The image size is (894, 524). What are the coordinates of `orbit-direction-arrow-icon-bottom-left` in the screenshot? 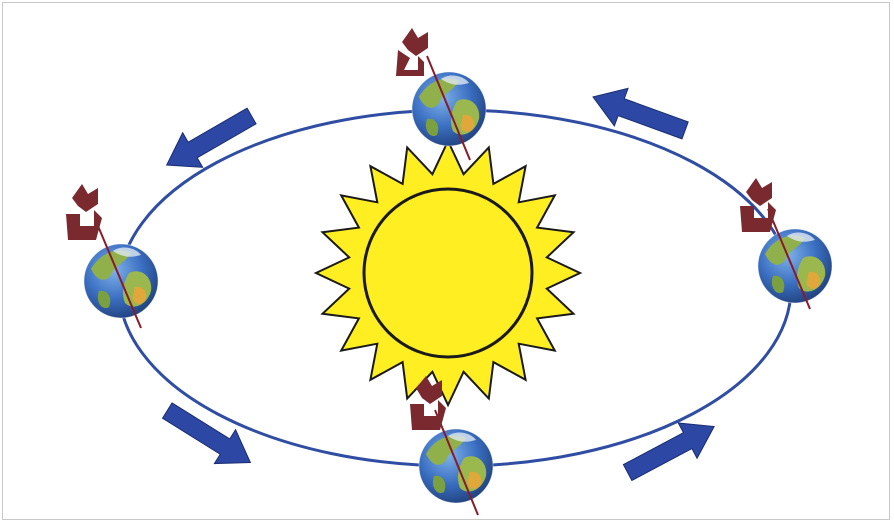 It's located at (206, 433).